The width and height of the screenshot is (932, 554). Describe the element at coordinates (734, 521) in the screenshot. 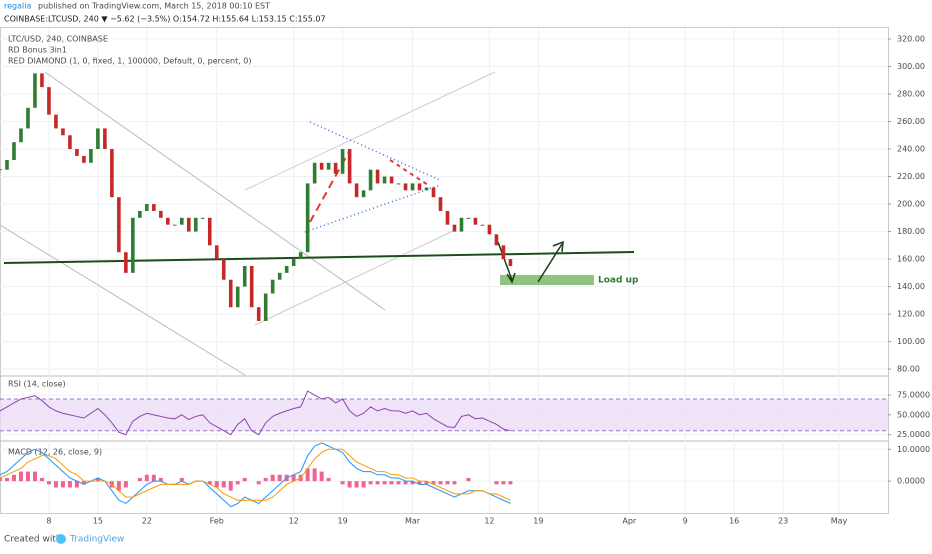

I see `x-tick-label: 16` at that location.